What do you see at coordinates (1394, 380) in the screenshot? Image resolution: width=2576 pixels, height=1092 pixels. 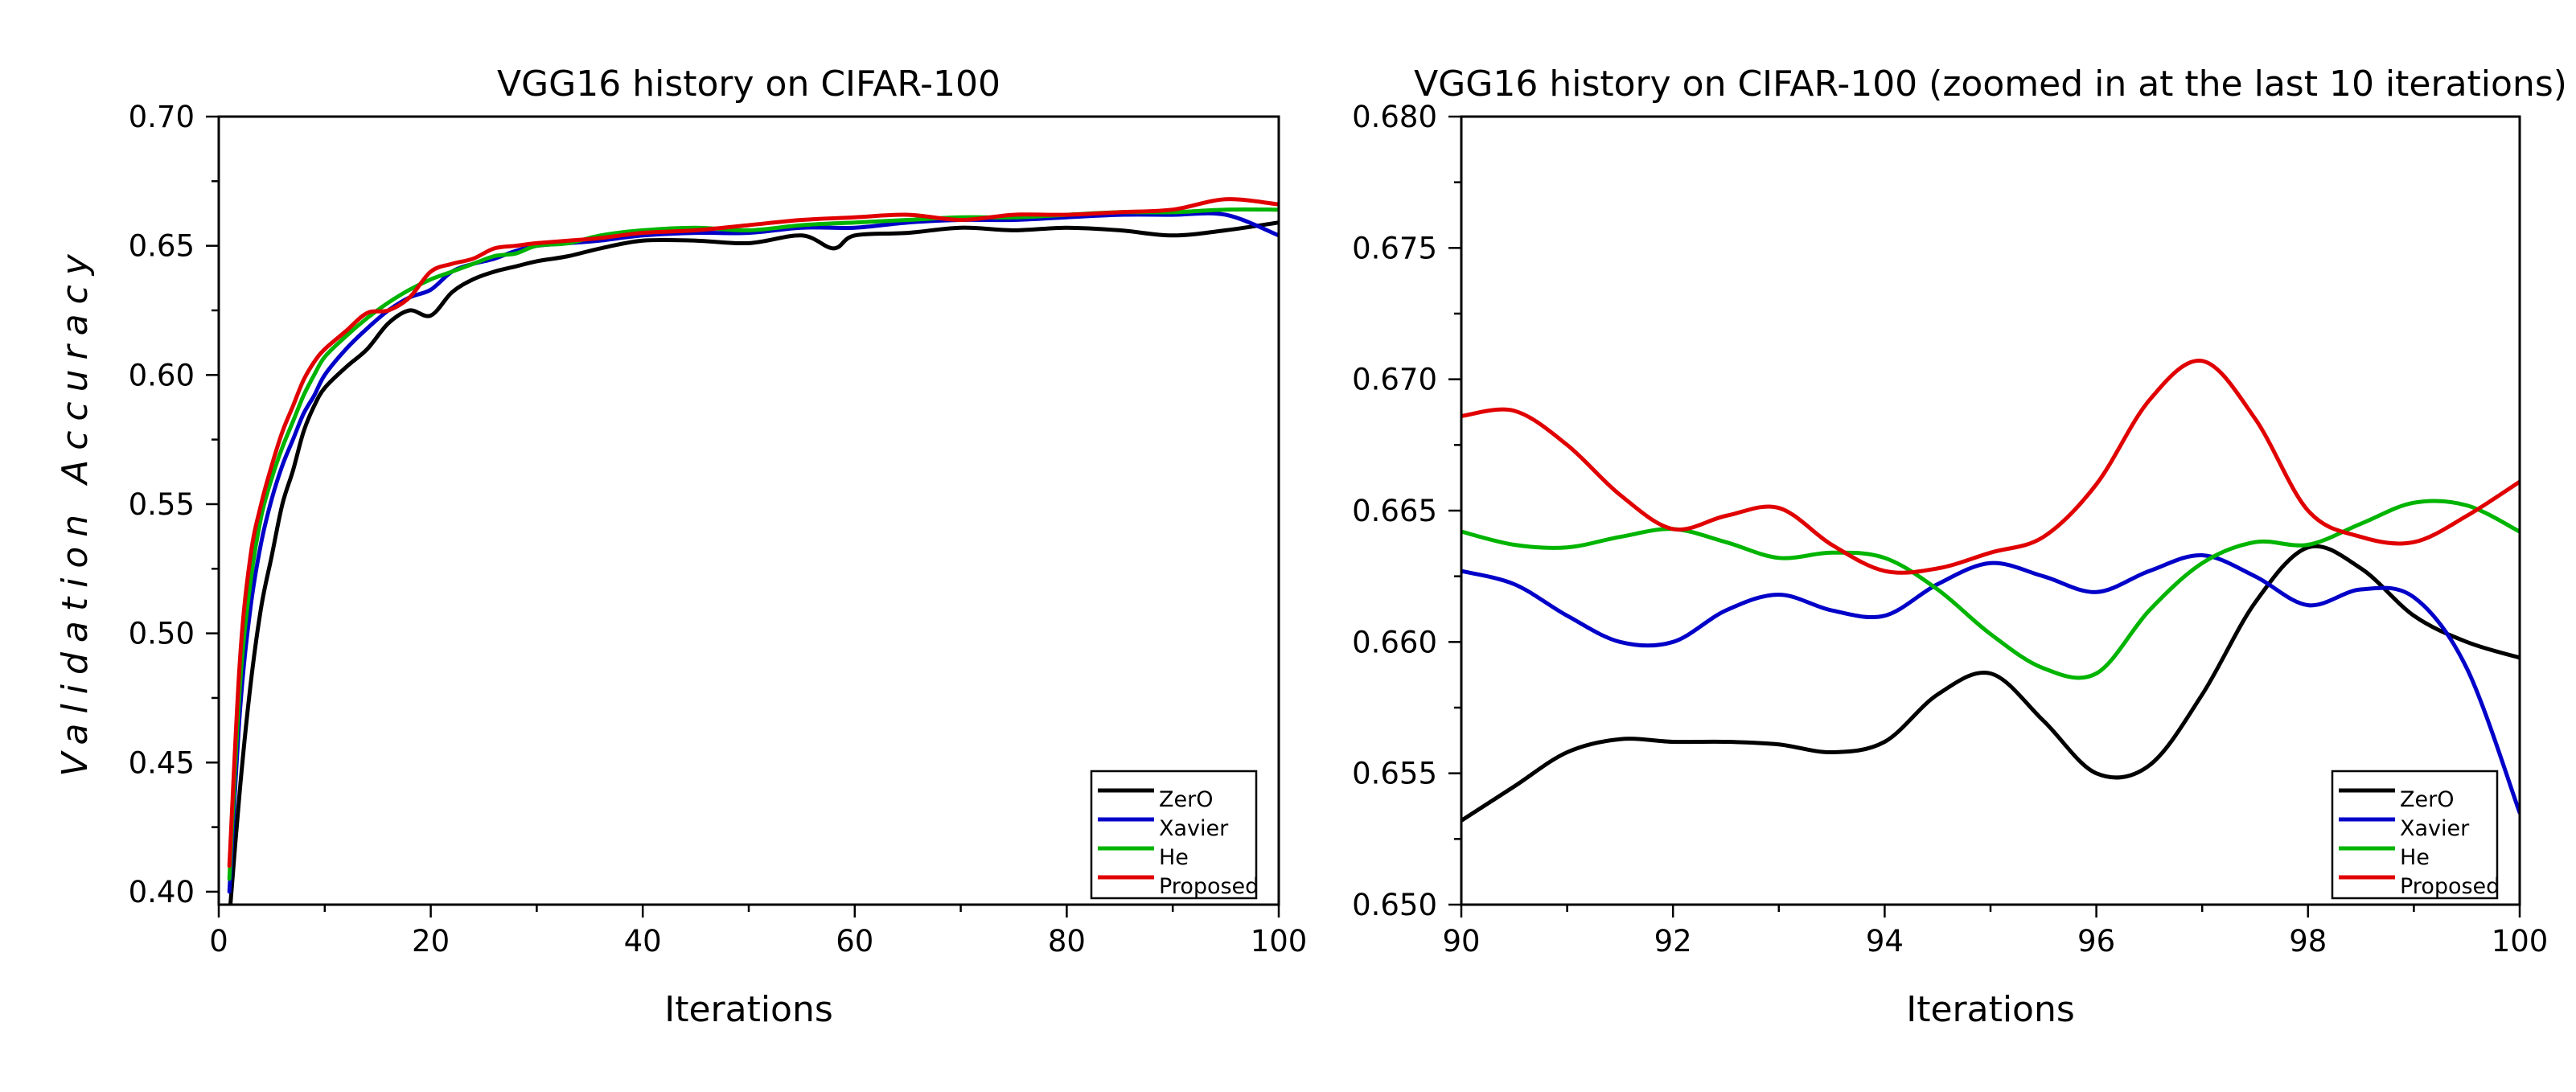 I see `y-tick-label: 0.670` at bounding box center [1394, 380].